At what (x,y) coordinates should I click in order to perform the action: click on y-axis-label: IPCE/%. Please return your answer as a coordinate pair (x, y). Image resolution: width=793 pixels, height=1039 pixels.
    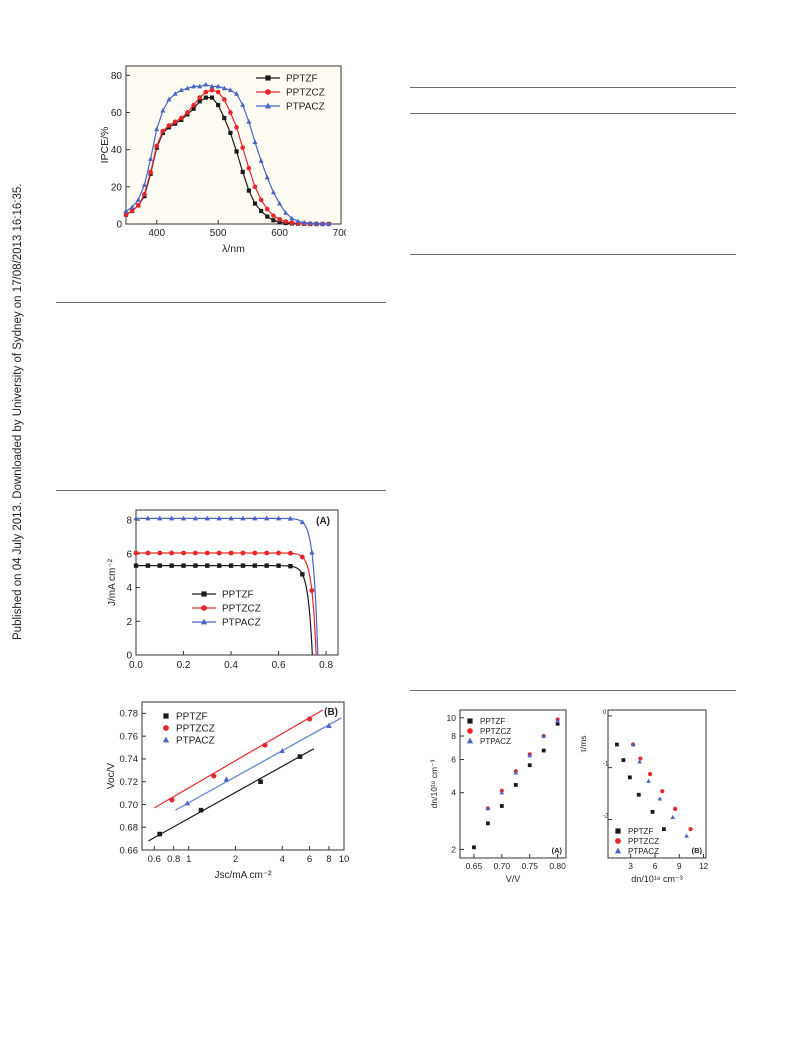
    Looking at the image, I should click on (105, 145).